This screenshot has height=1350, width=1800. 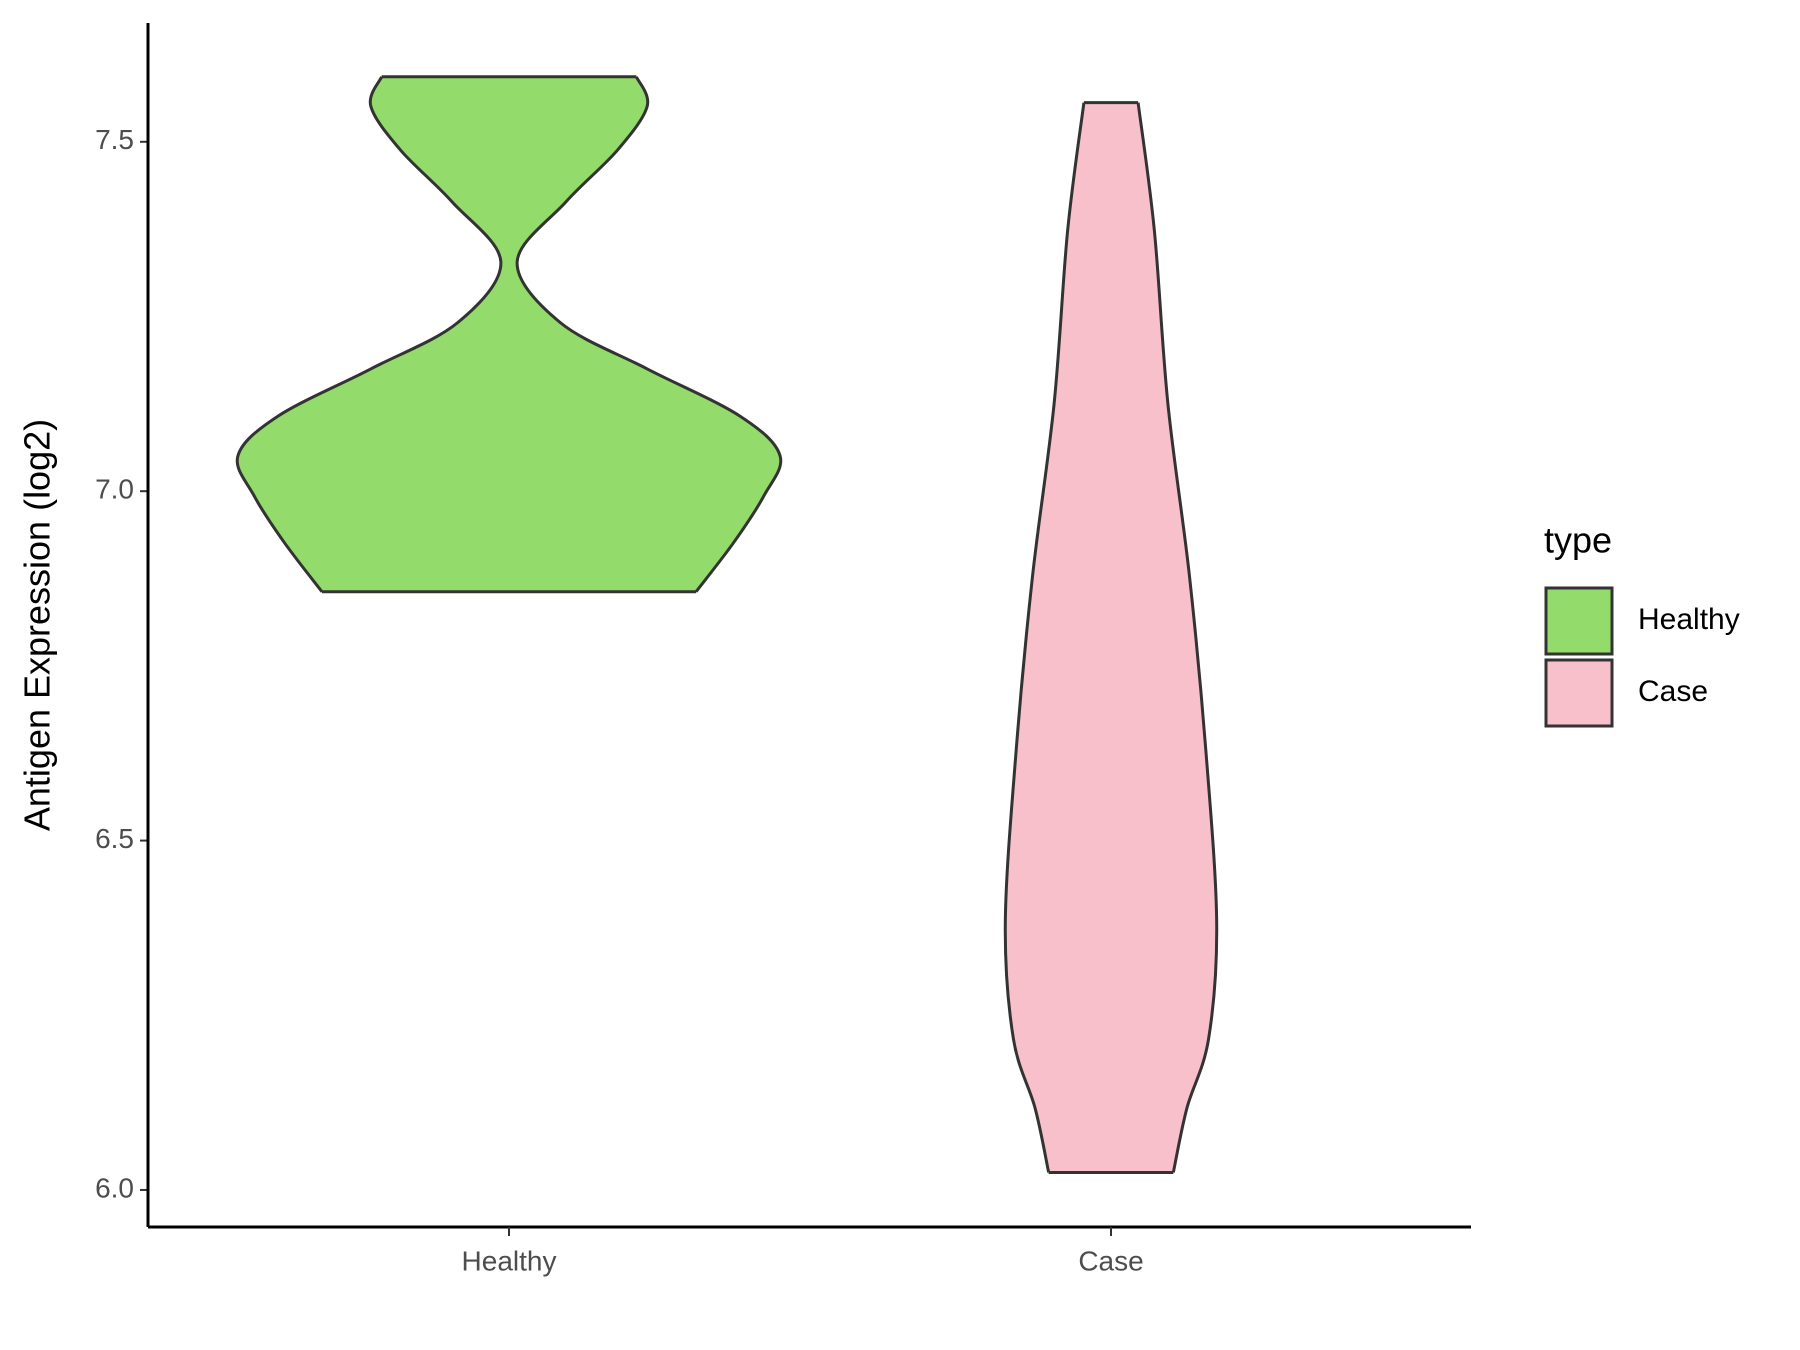 I want to click on x-tick-label: Case, so click(x=1110, y=1260).